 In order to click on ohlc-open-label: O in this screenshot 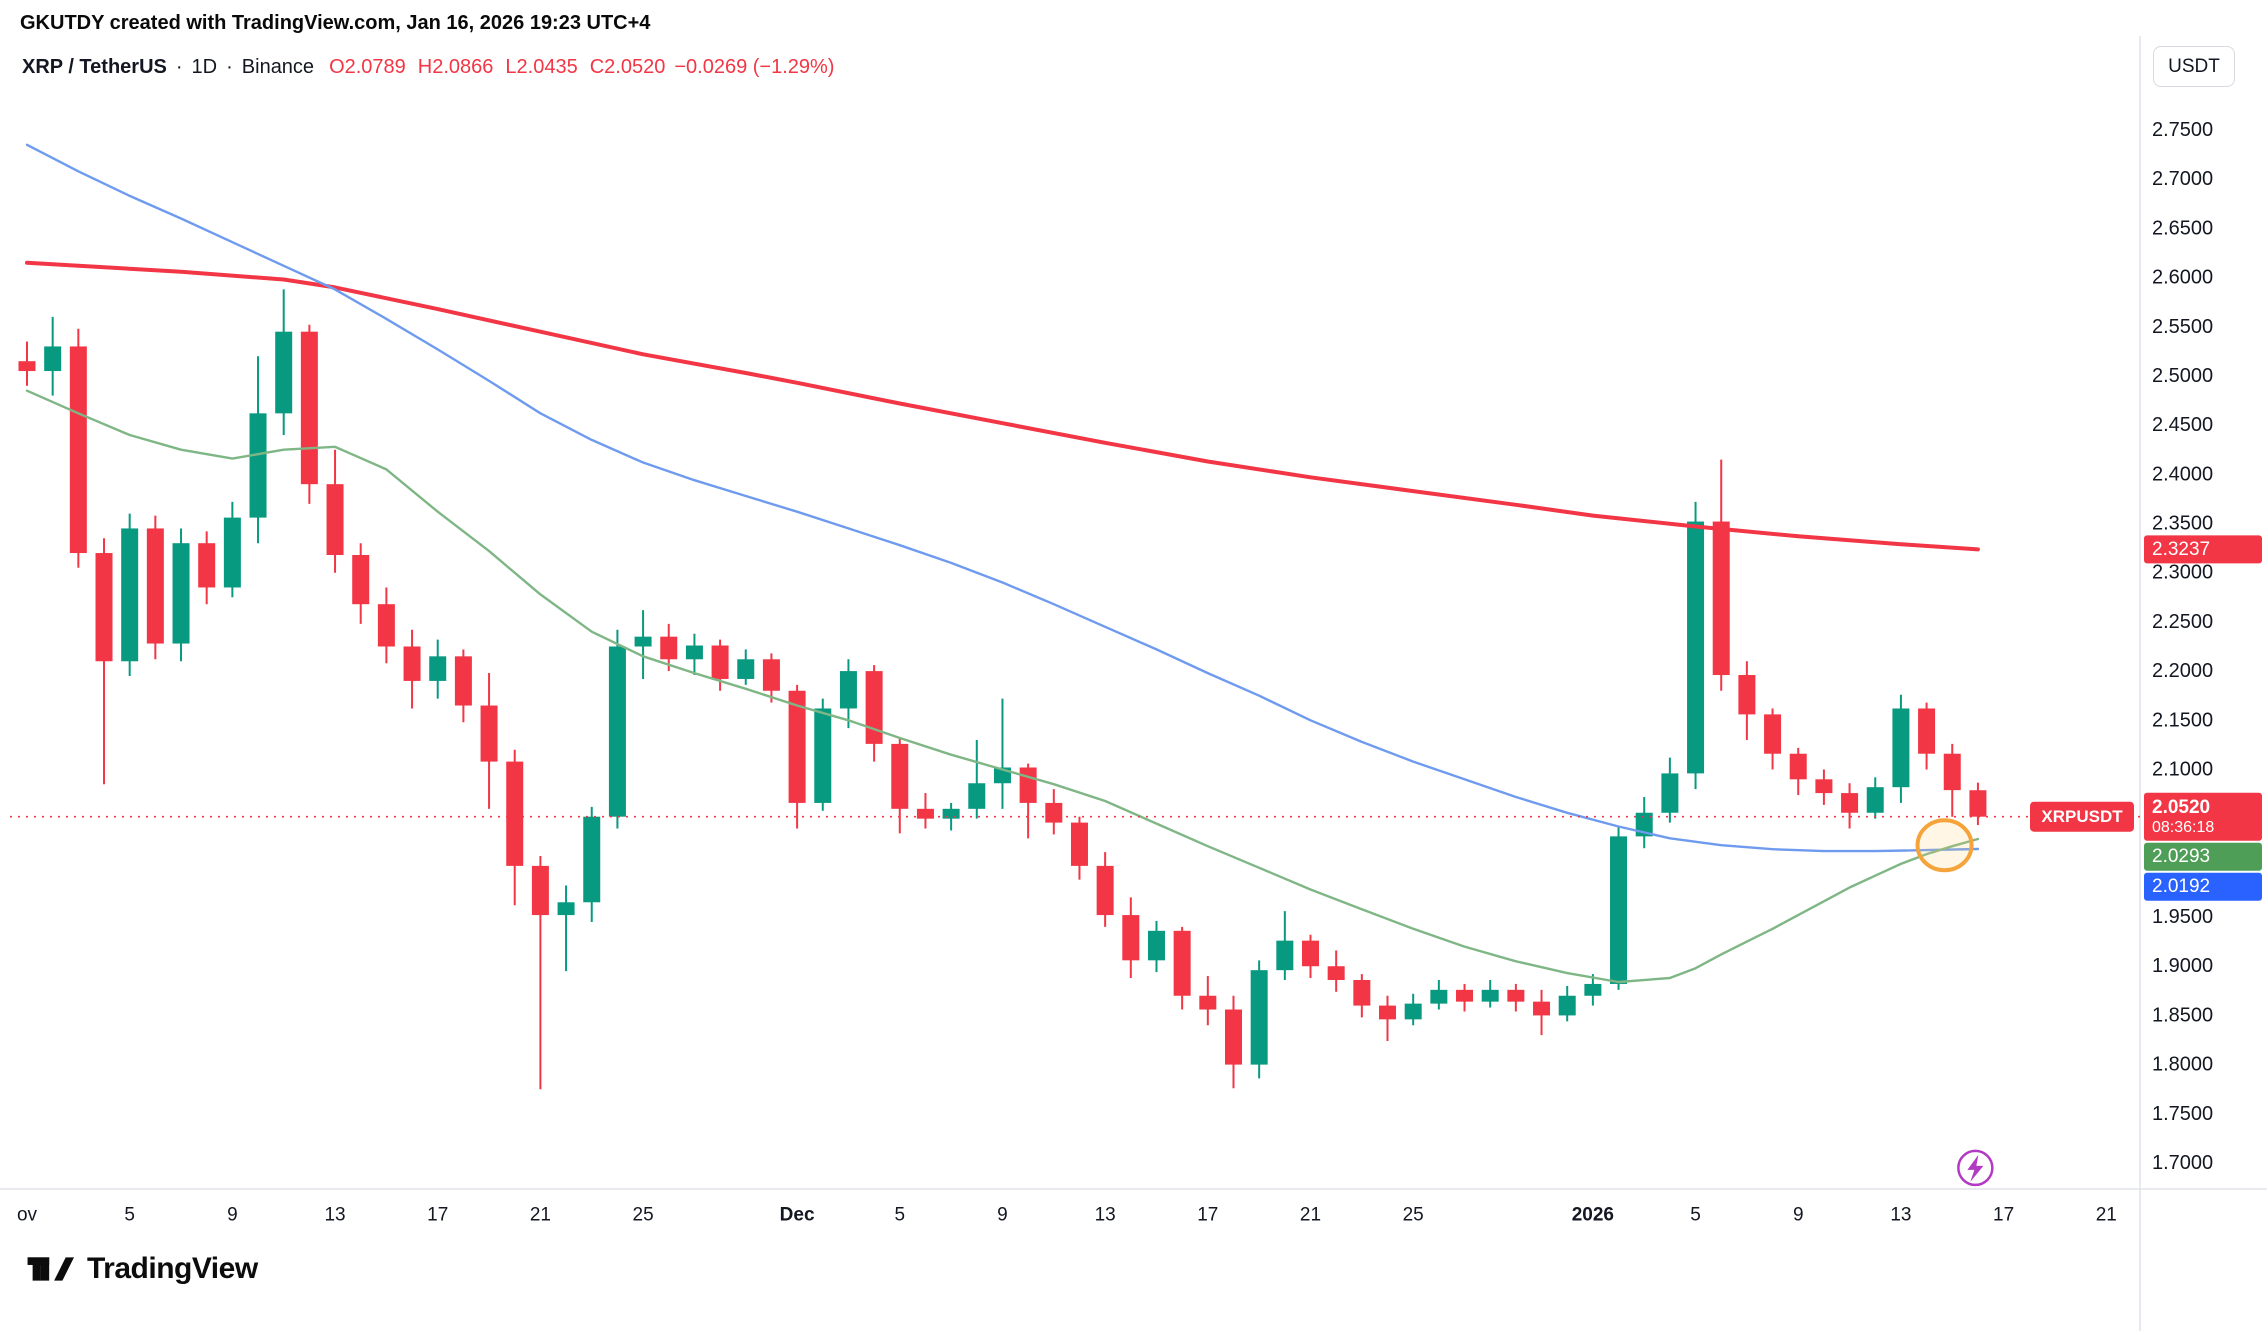, I will do `click(337, 67)`.